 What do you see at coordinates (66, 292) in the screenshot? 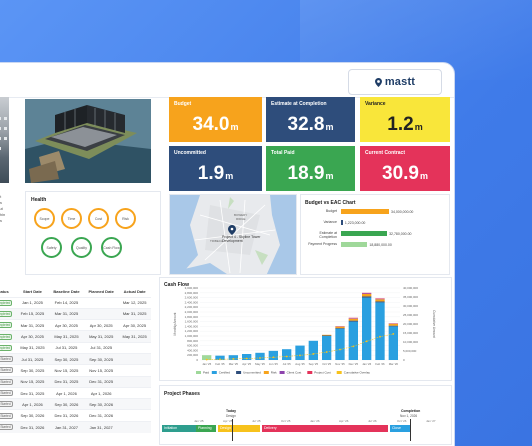
I see `table-header: Baseline Date` at bounding box center [66, 292].